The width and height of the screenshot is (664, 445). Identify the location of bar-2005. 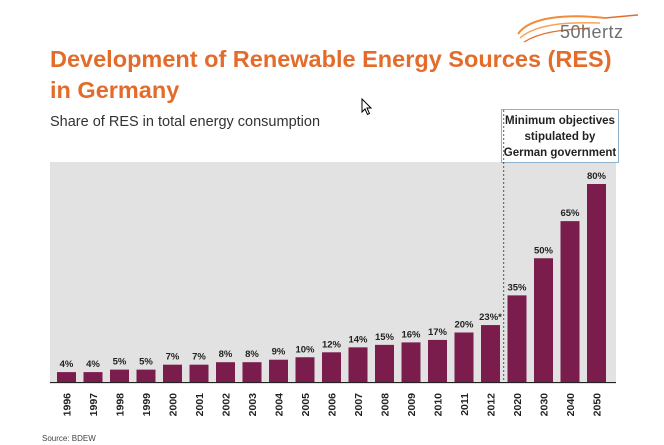
(305, 369).